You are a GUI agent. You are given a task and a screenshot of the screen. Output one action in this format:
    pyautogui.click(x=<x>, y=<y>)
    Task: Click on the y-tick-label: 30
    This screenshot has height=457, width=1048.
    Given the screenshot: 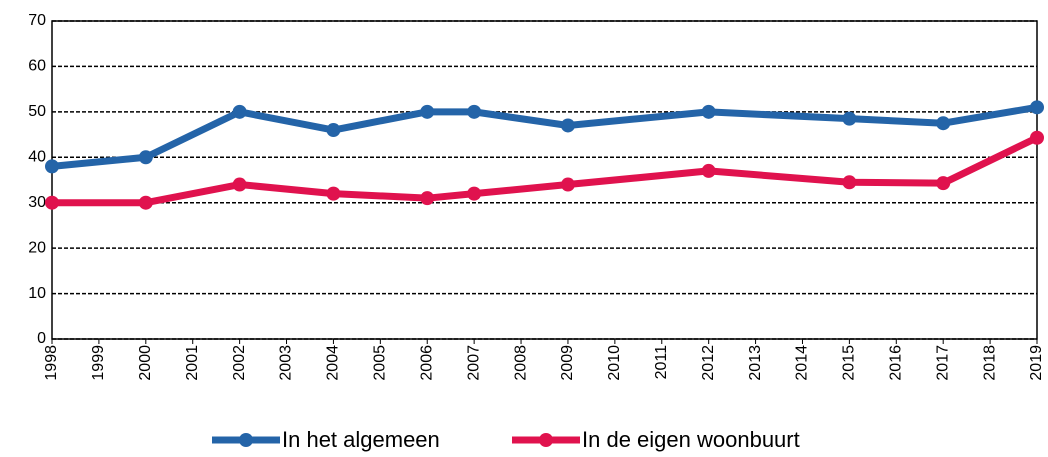 What is the action you would take?
    pyautogui.click(x=37, y=202)
    